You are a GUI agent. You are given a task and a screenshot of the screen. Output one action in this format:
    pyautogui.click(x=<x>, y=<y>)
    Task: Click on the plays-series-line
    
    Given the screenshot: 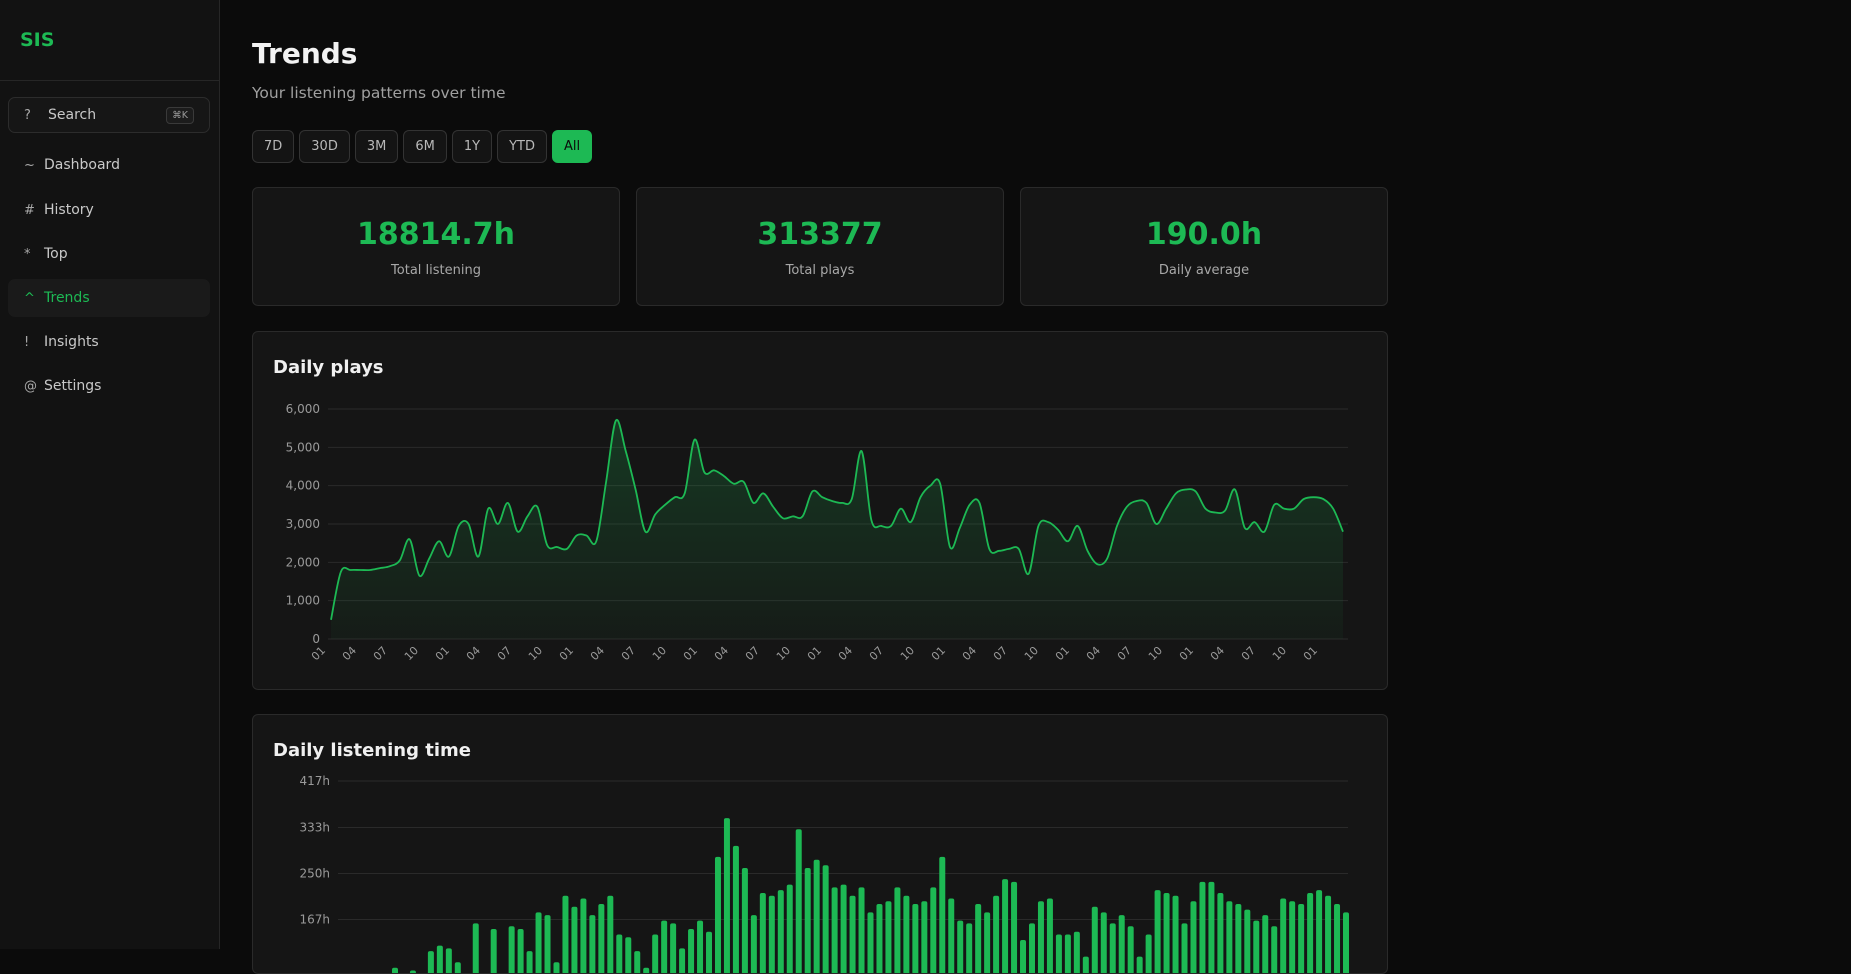 What is the action you would take?
    pyautogui.click(x=837, y=519)
    